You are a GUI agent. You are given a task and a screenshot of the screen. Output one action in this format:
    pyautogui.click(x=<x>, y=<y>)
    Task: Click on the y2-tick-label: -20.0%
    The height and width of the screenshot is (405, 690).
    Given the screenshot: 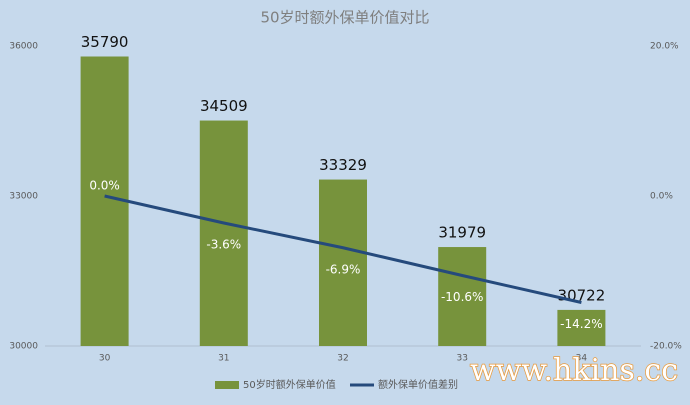 What is the action you would take?
    pyautogui.click(x=666, y=347)
    